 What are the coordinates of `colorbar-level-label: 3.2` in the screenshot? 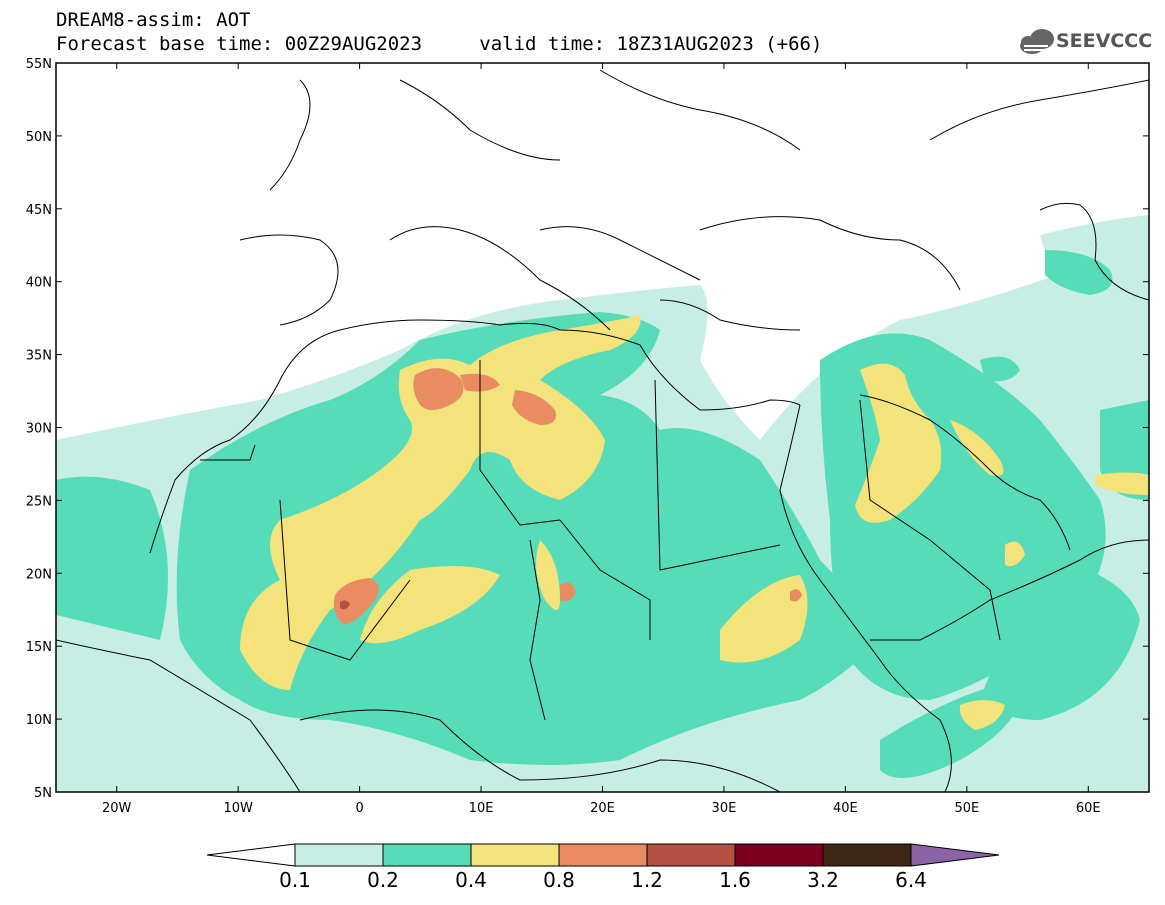 It's located at (823, 880).